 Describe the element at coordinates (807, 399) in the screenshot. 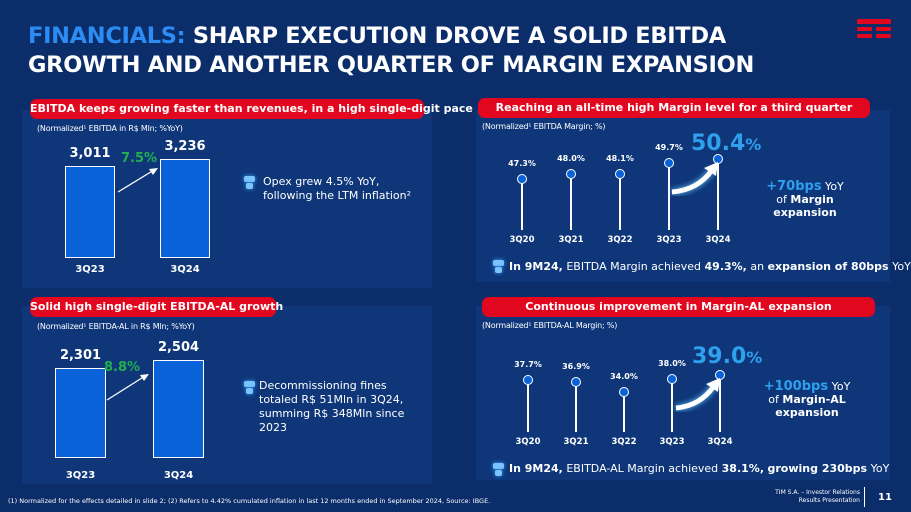

I see `margin-al-side-text: +100bps YoY of Margin-AL expansion` at that location.